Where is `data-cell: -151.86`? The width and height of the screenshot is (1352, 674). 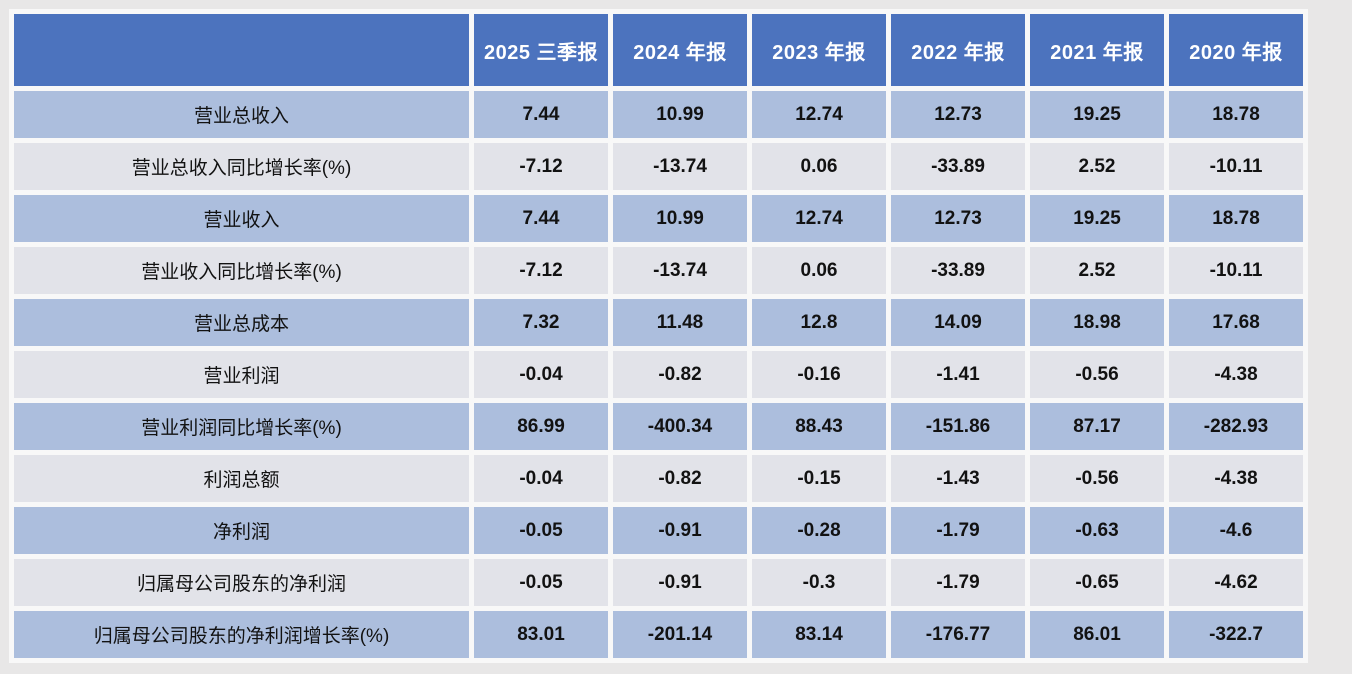
data-cell: -151.86 is located at coordinates (958, 426).